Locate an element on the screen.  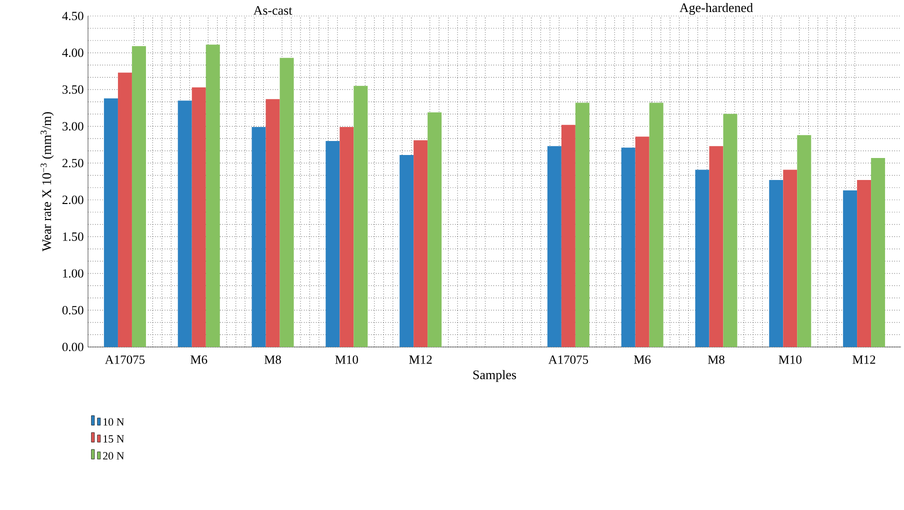
y-tick-label: 2.00 is located at coordinates (73, 200).